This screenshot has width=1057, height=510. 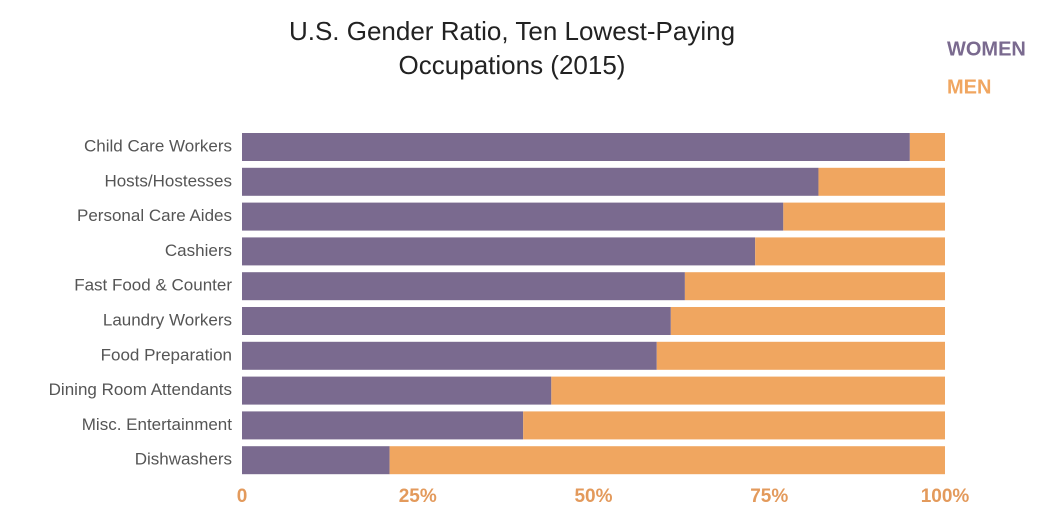 What do you see at coordinates (945, 496) in the screenshot?
I see `x-tick-label: 100%` at bounding box center [945, 496].